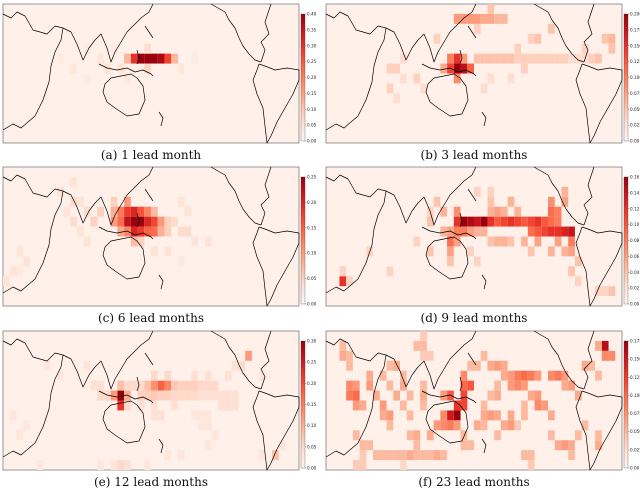 The width and height of the screenshot is (640, 493). I want to click on colorbar-tick-label: 0.20, so click(312, 77).